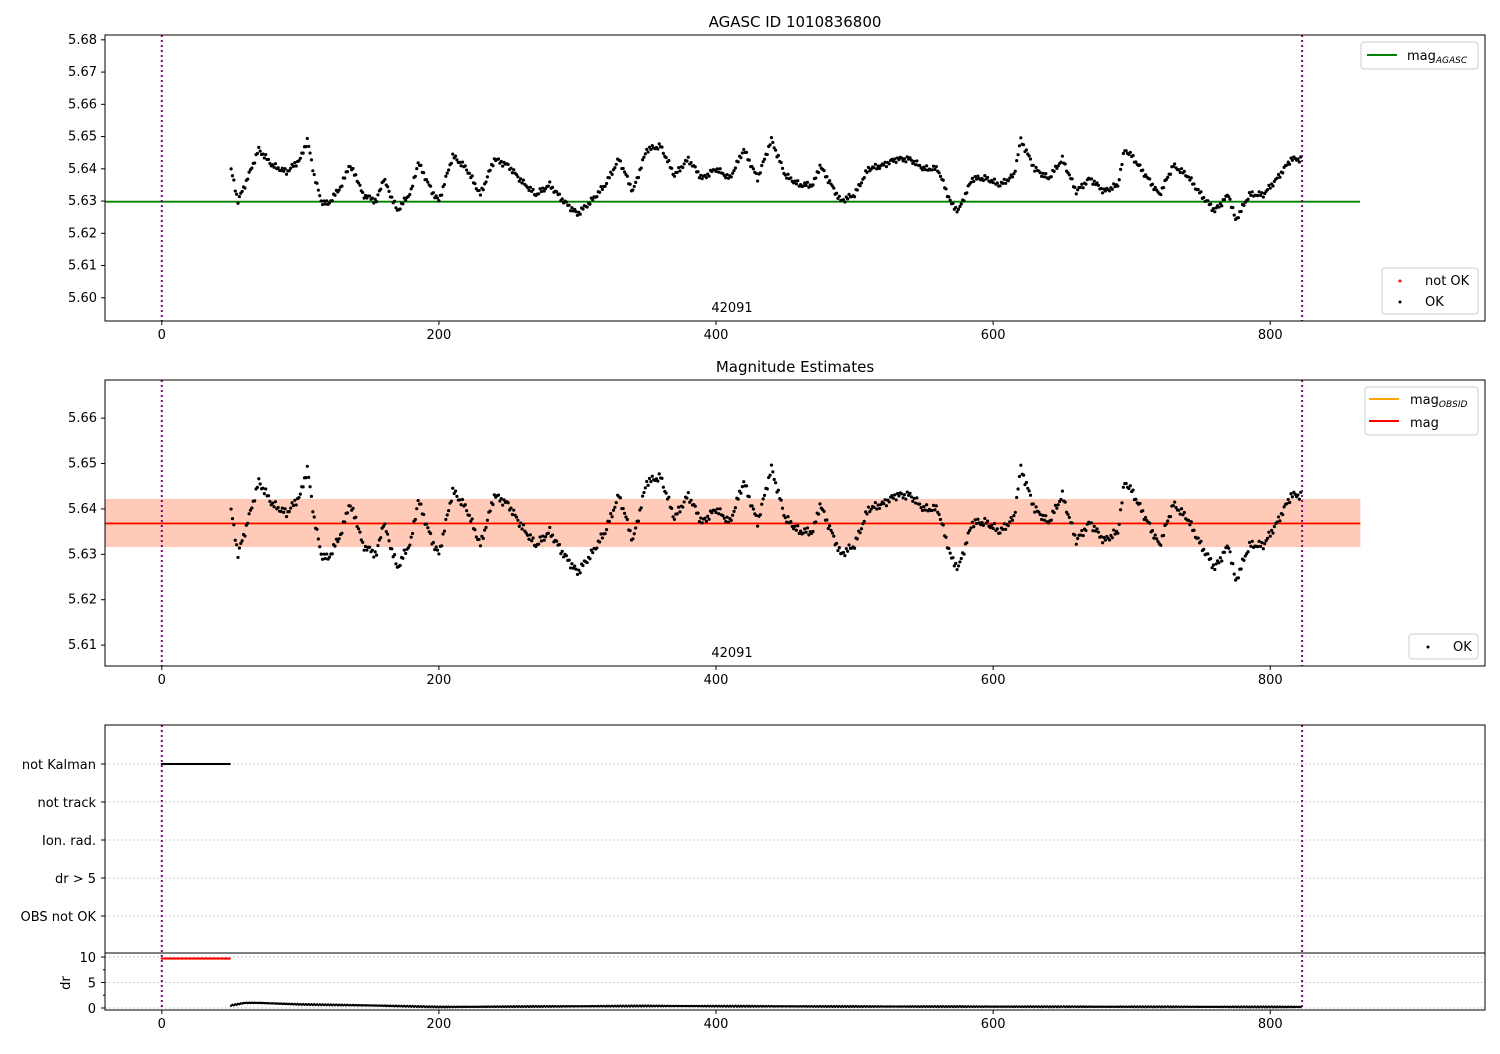 This screenshot has width=1500, height=1054. Describe the element at coordinates (1419, 55) in the screenshot. I see `legend-lines: magAGASC` at that location.